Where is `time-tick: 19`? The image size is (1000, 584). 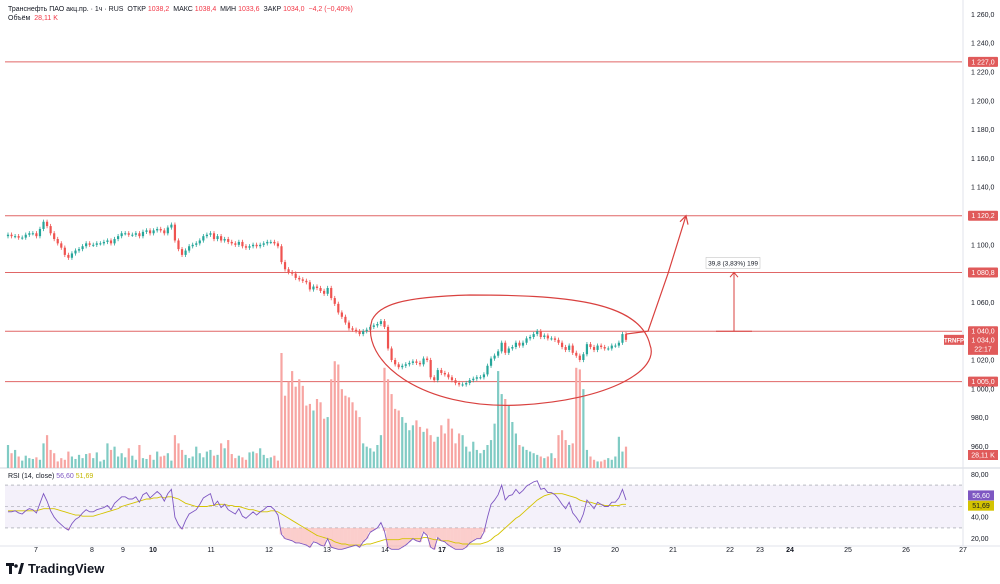
time-tick: 19 is located at coordinates (557, 550).